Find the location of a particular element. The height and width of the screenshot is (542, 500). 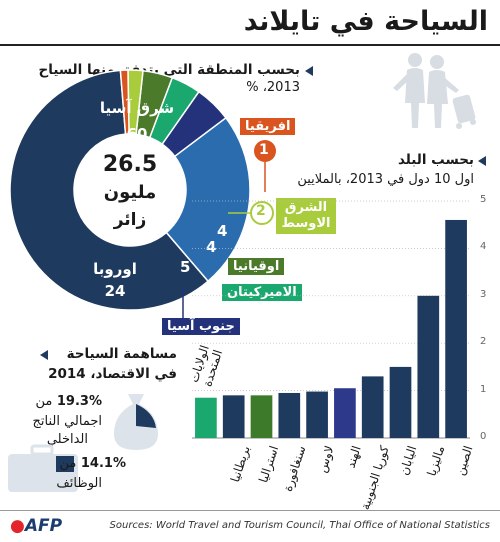

middle-east-name: الشرق الاوسط is located at coordinates (306, 215).